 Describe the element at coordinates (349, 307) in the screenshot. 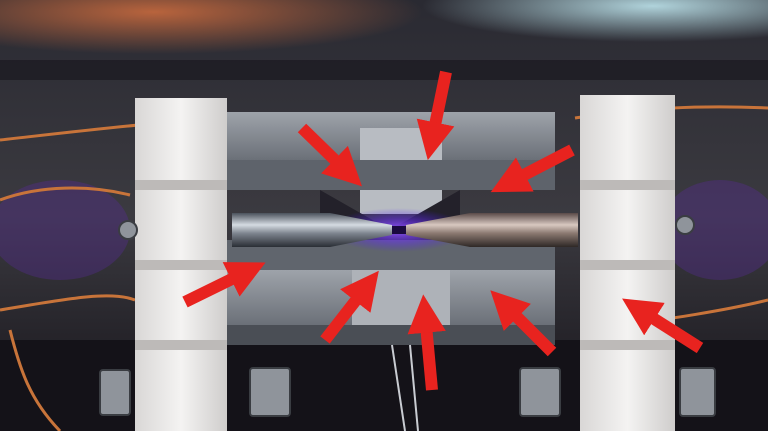

I see `arrow-bottom-left` at that location.